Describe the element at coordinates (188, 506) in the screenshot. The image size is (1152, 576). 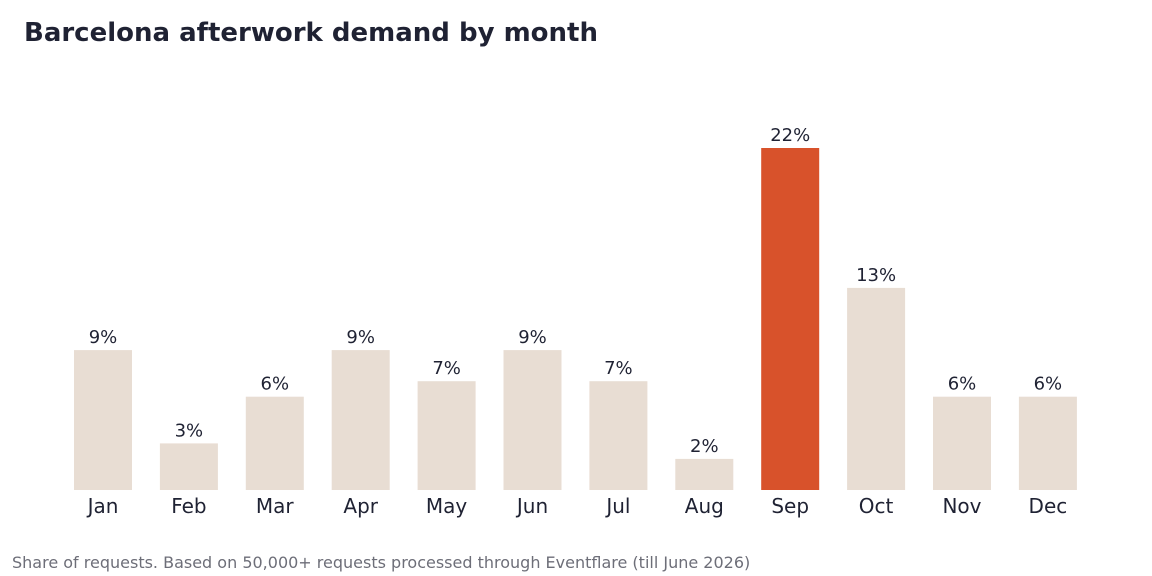
I see `tick-label-feb: Feb` at that location.